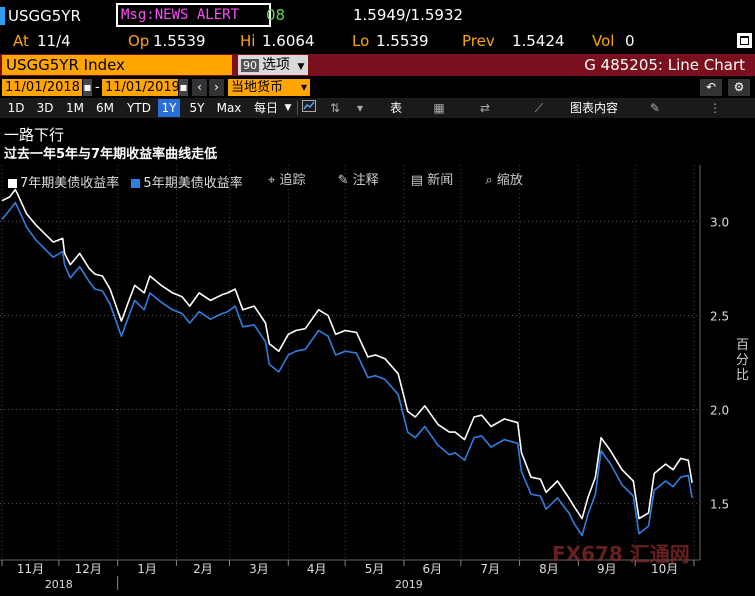 The image size is (755, 596). Describe the element at coordinates (169, 108) in the screenshot. I see `period-1y: 1Y` at that location.